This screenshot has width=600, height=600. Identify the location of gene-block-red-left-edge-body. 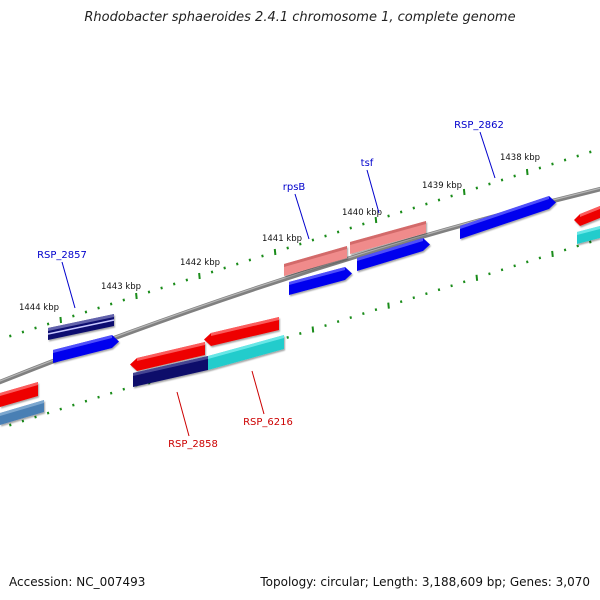
(19, 394).